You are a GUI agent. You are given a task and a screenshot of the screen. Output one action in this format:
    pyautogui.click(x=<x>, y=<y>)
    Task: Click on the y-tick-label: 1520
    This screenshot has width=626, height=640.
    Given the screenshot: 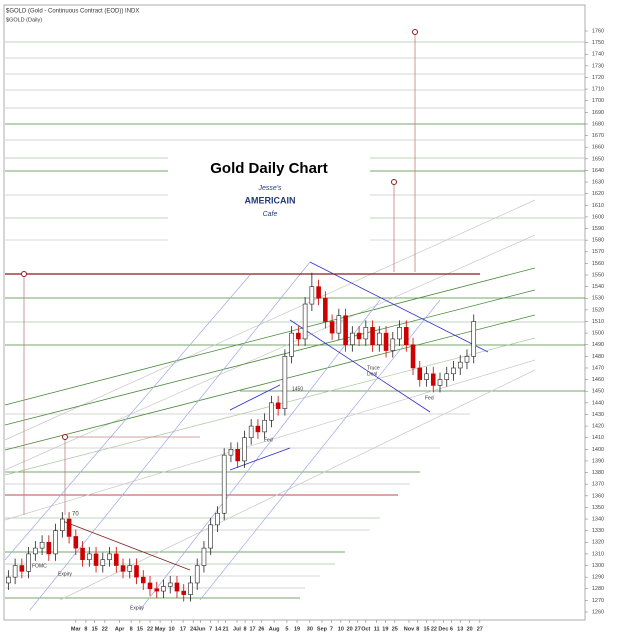 What is the action you would take?
    pyautogui.click(x=598, y=310)
    